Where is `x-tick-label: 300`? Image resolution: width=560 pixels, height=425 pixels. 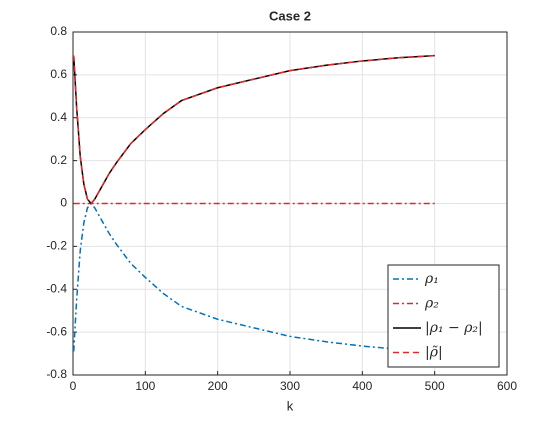 x-tick-label: 300 is located at coordinates (290, 386).